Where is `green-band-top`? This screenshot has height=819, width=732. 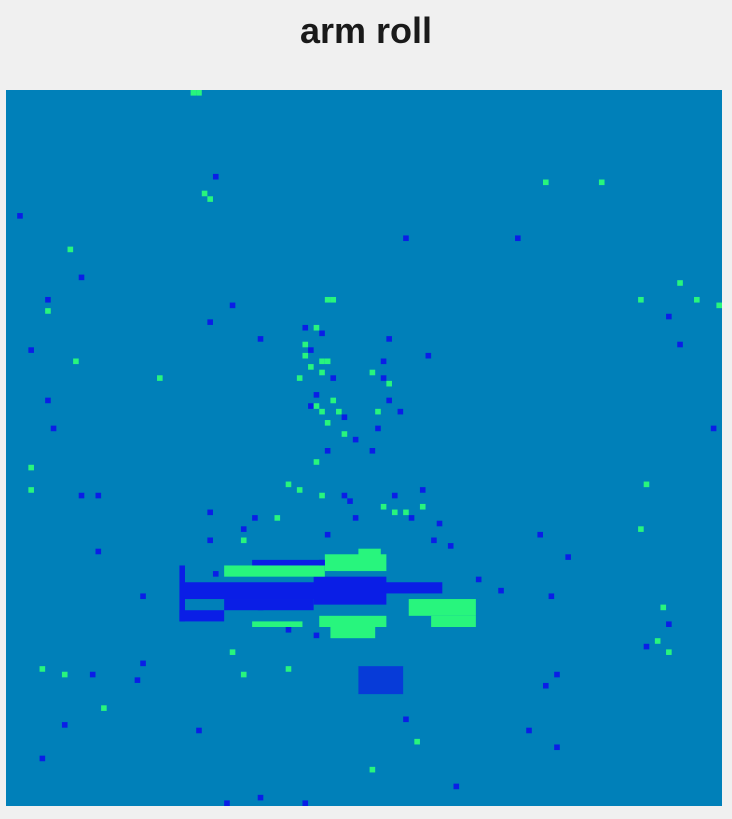 green-band-top is located at coordinates (274, 571).